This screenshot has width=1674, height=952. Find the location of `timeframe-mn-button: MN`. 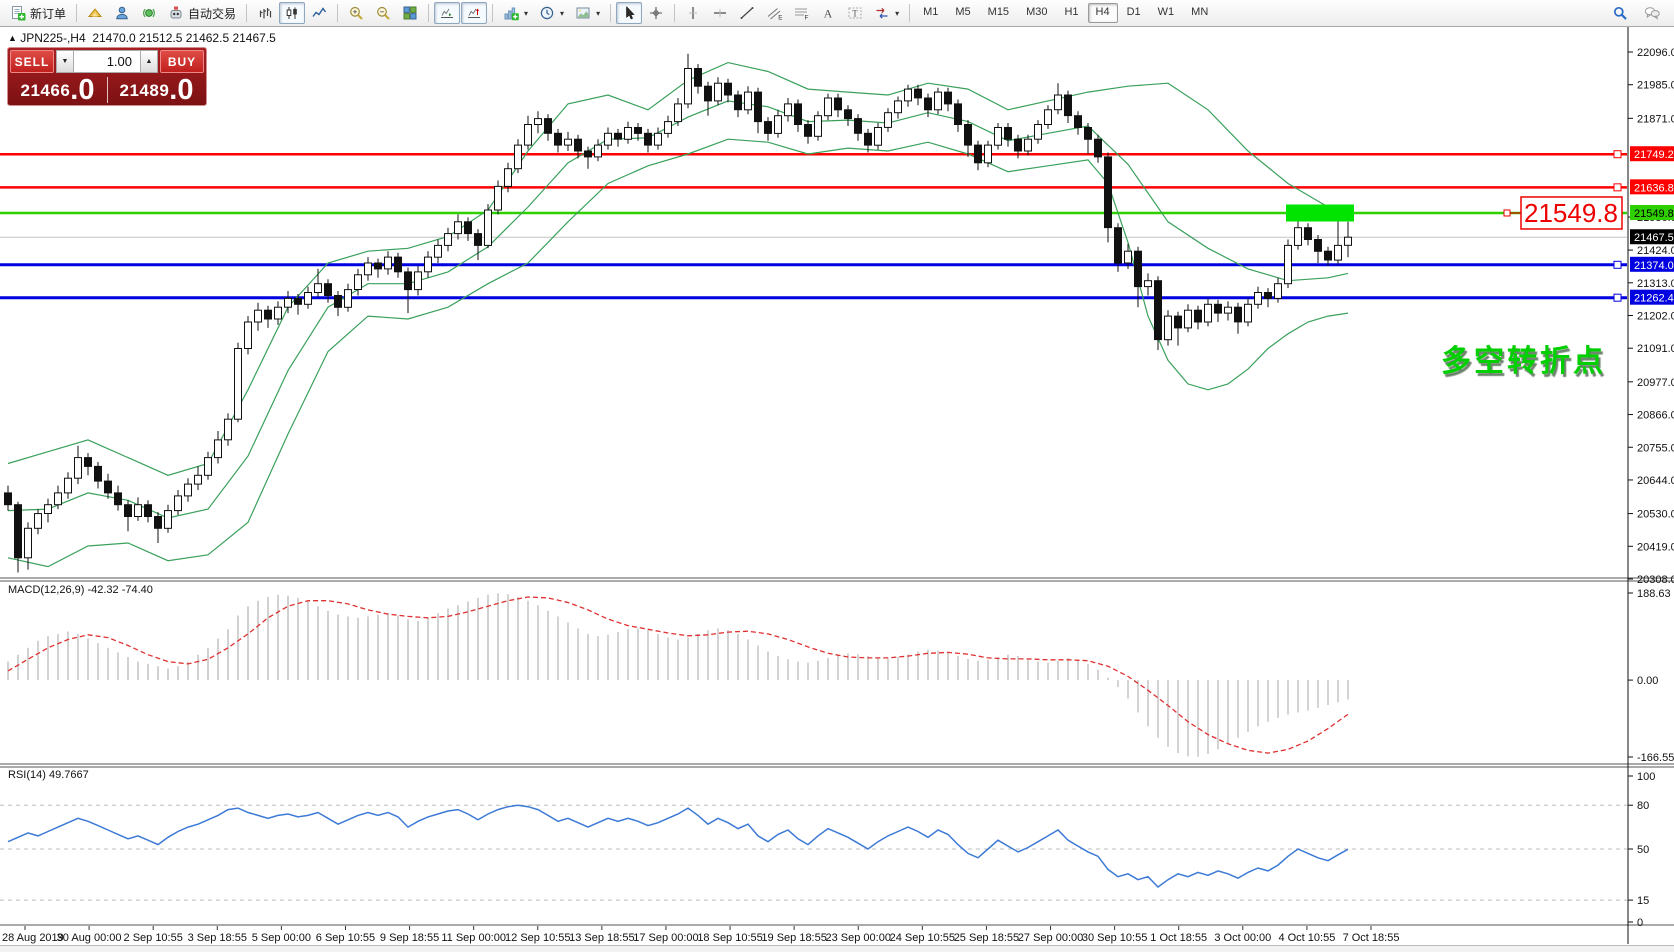

timeframe-mn-button: MN is located at coordinates (1200, 12).